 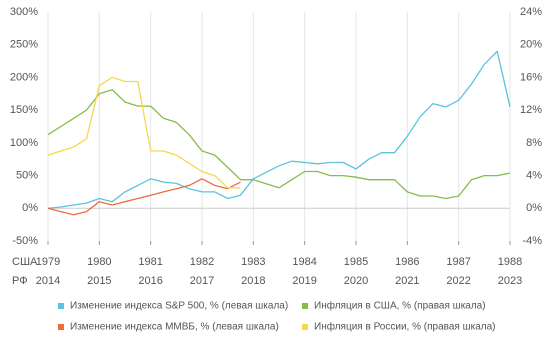 What do you see at coordinates (24, 12) in the screenshot?
I see `y-tick-label: 300%` at bounding box center [24, 12].